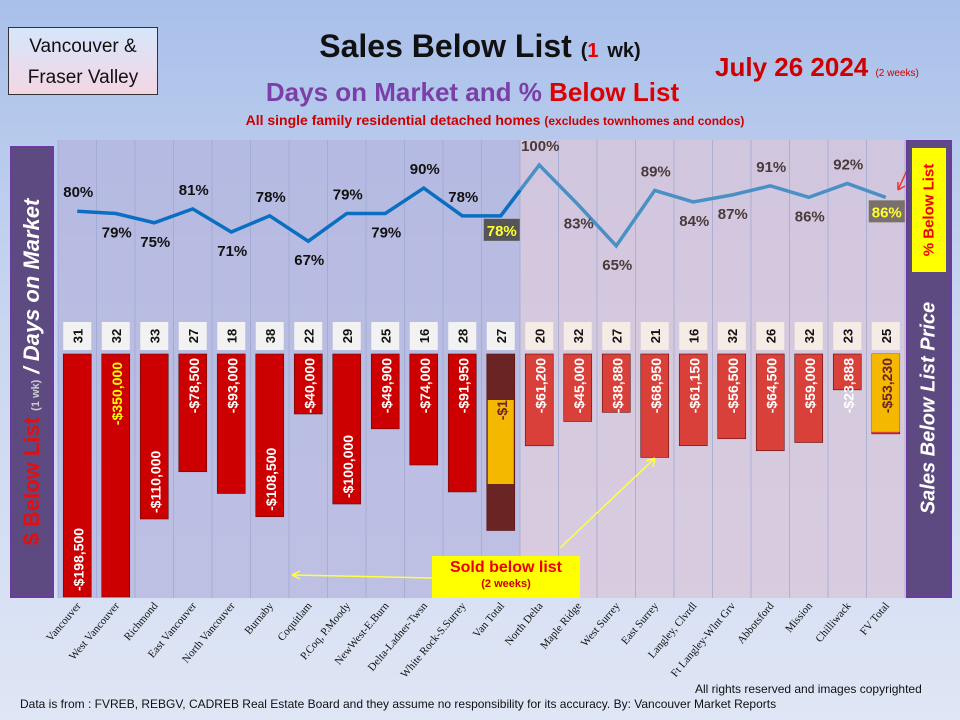 This screenshot has width=960, height=720. What do you see at coordinates (505, 567) in the screenshot?
I see `sold-label: Sold below list` at bounding box center [505, 567].